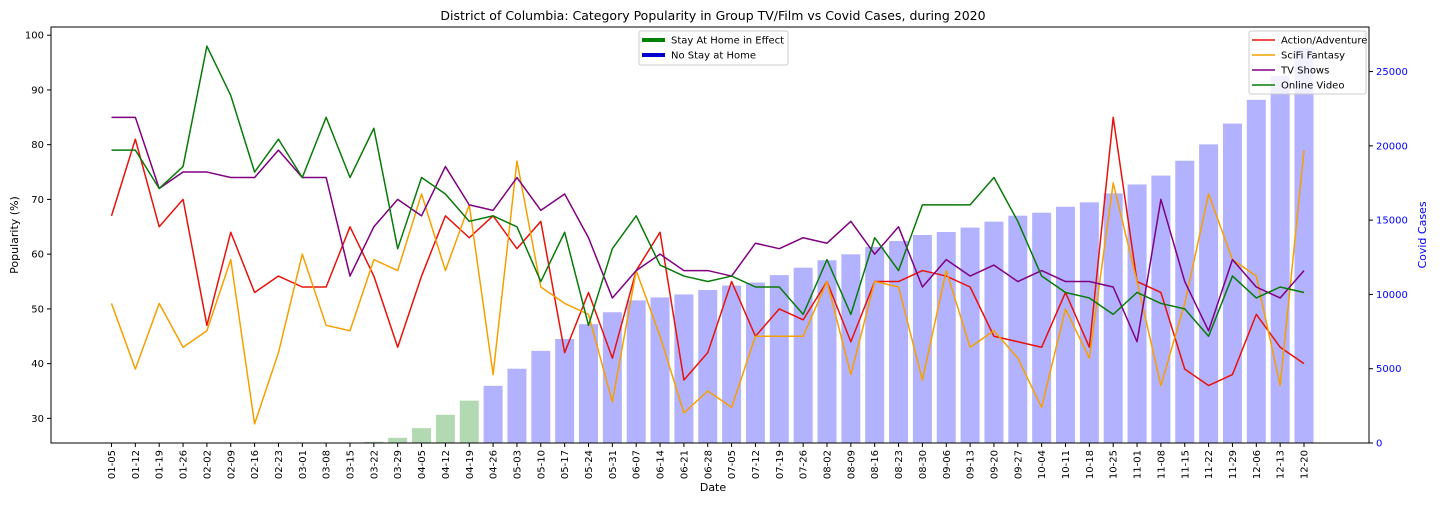 This screenshot has height=509, width=1440. I want to click on x-tick-label: 07-19, so click(780, 464).